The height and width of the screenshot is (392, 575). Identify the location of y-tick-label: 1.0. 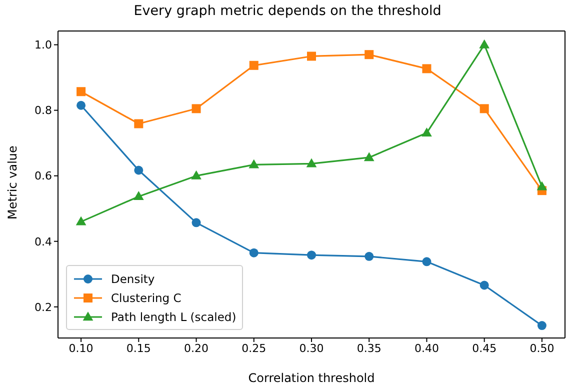
(43, 45).